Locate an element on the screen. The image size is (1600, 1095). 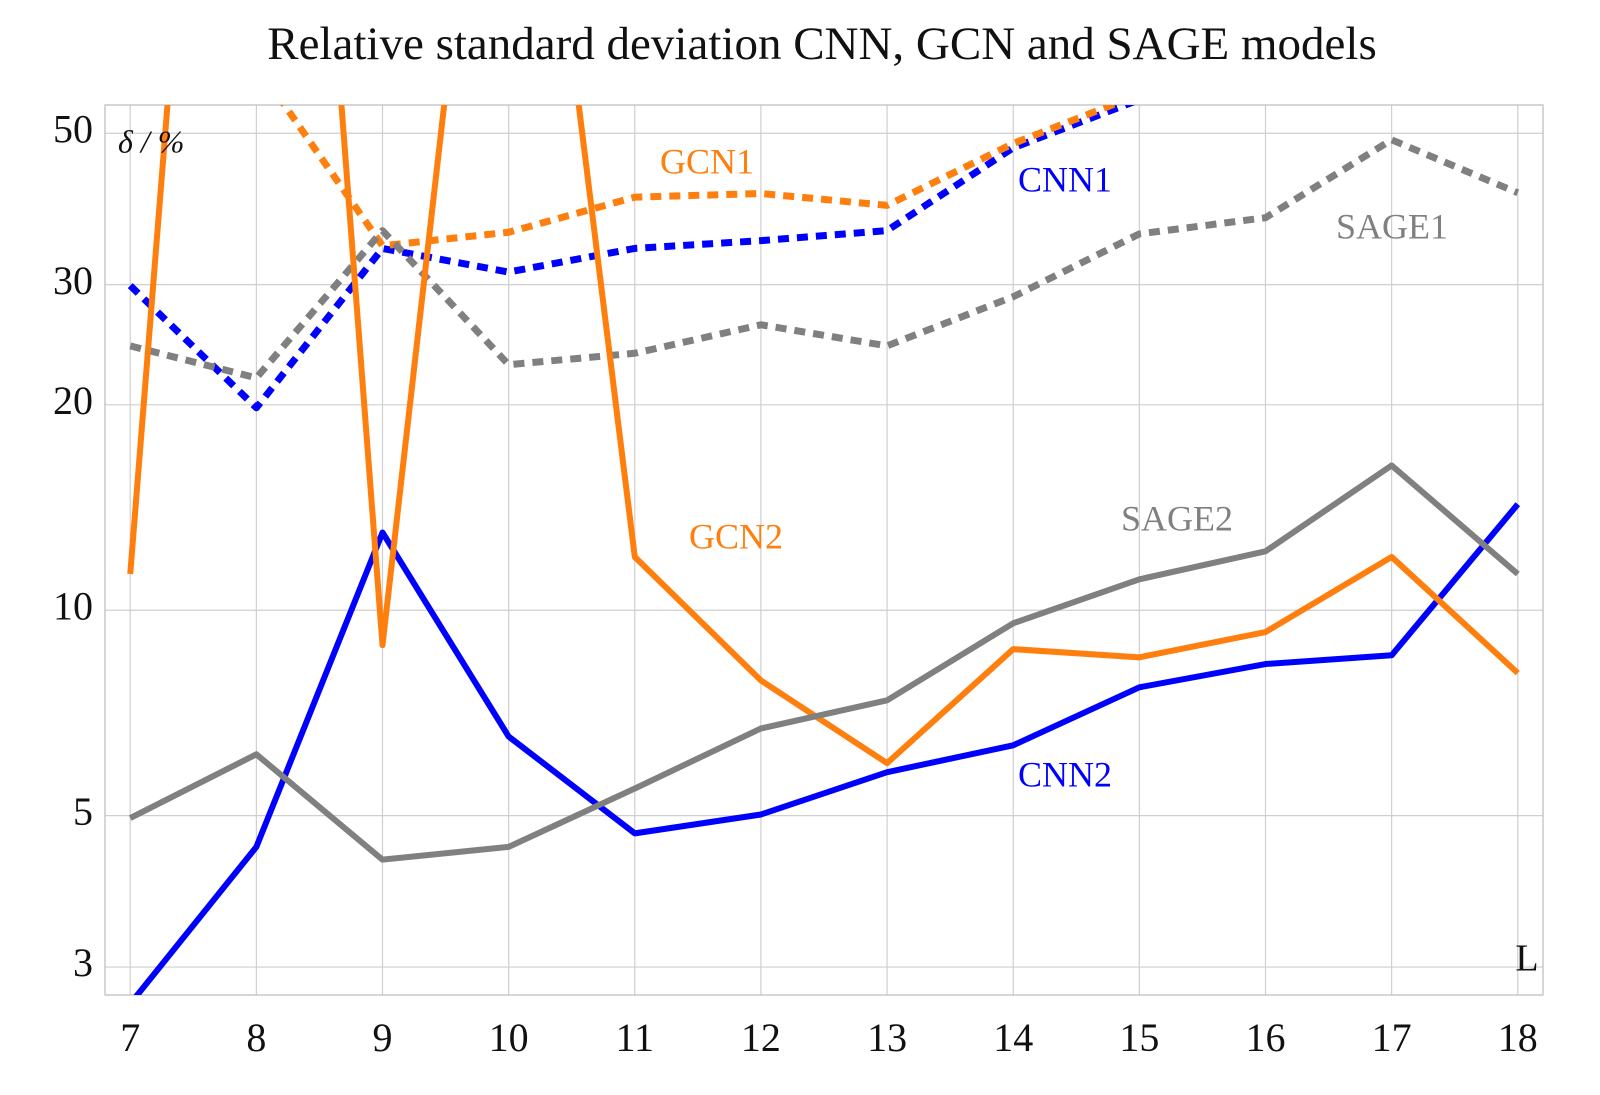
y-tick-label: 5 is located at coordinates (83, 811).